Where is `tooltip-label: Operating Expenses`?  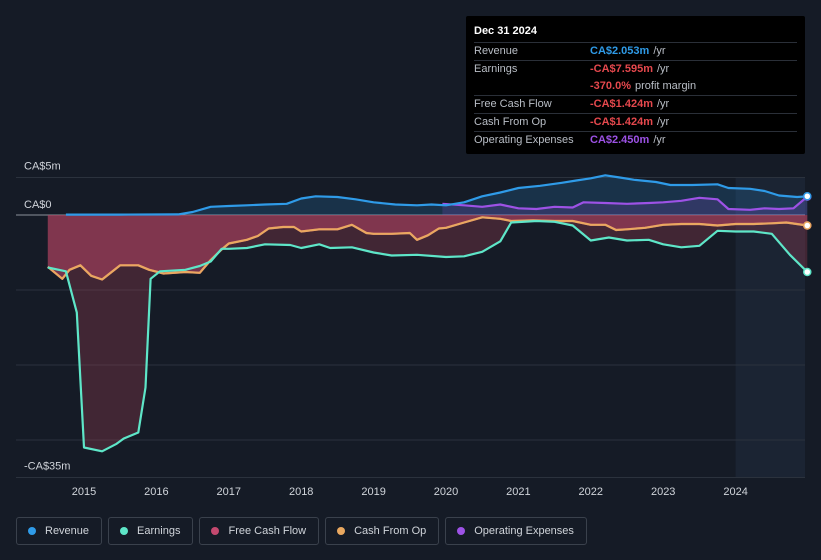 tooltip-label: Operating Expenses is located at coordinates (524, 140).